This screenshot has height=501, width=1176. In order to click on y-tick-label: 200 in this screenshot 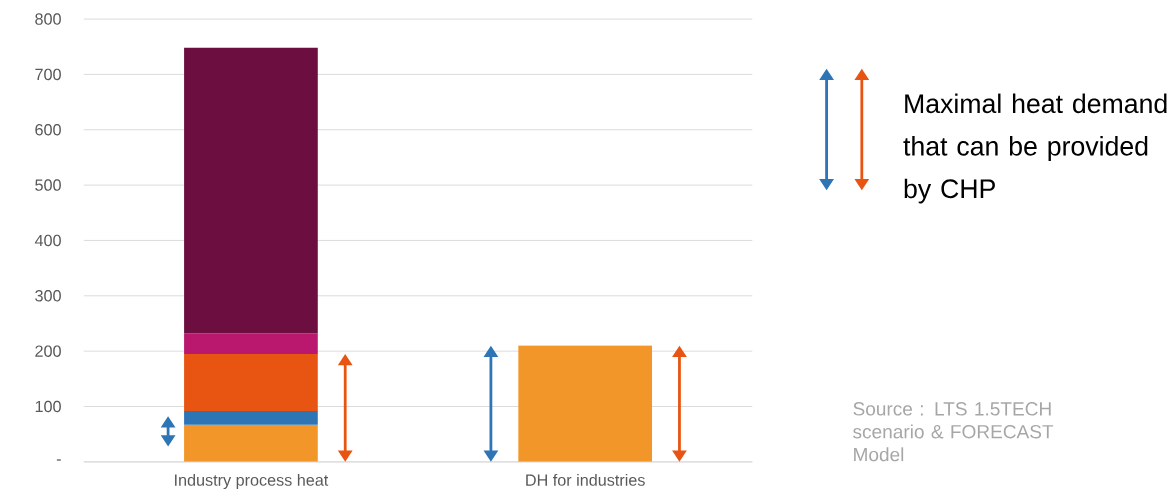, I will do `click(48, 351)`.